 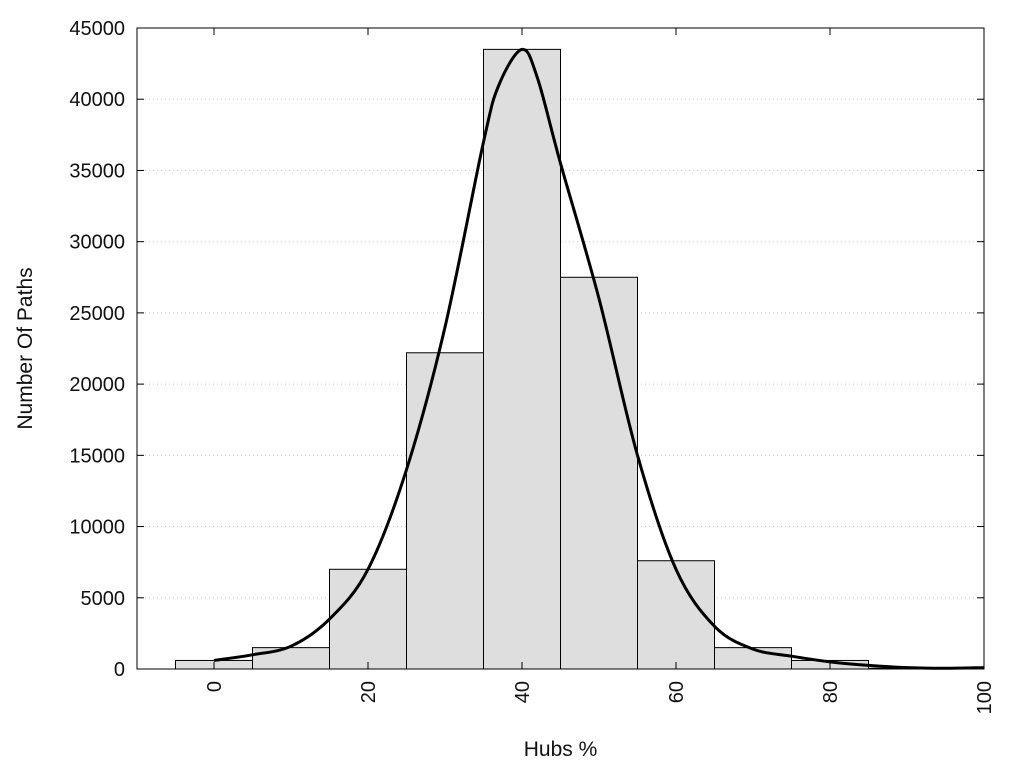 What do you see at coordinates (97, 385) in the screenshot?
I see `y-tick-label-4: 20000` at bounding box center [97, 385].